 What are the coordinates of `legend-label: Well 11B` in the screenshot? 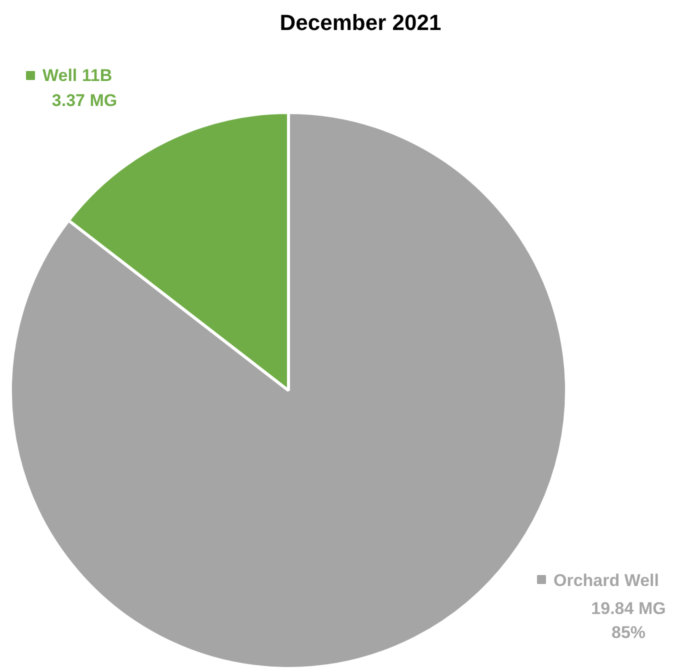 It's located at (77, 75).